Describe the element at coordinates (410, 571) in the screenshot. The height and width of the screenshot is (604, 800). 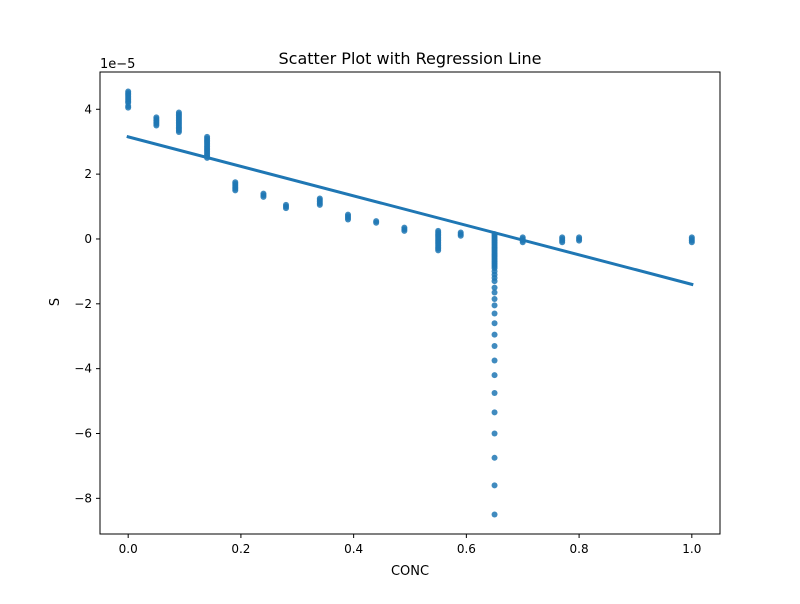
I see `x-axis-label: CONC` at that location.